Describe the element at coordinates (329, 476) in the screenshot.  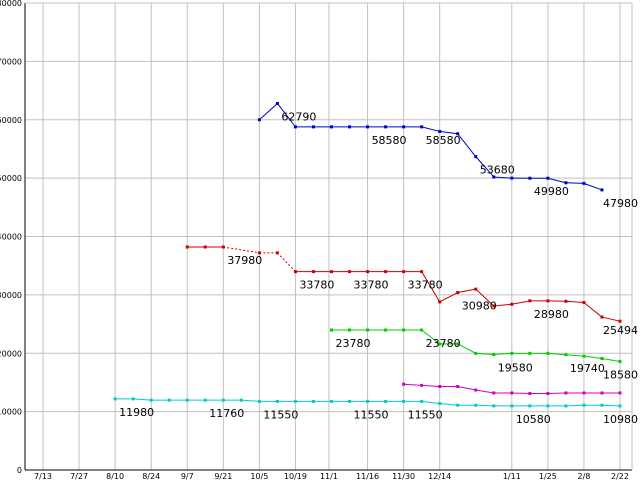
I see `x-tick-label: 11/1` at that location.